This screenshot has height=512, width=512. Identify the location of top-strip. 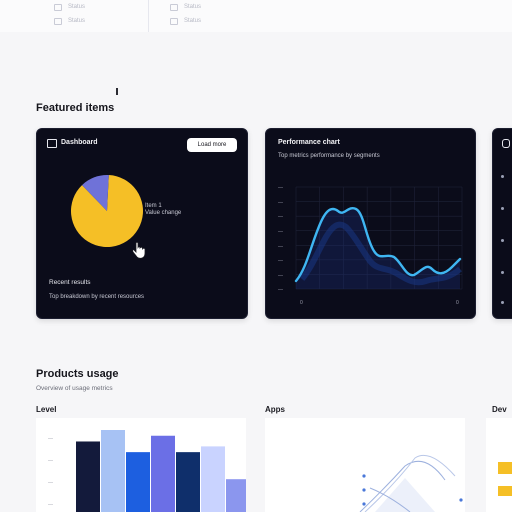
(256, 16).